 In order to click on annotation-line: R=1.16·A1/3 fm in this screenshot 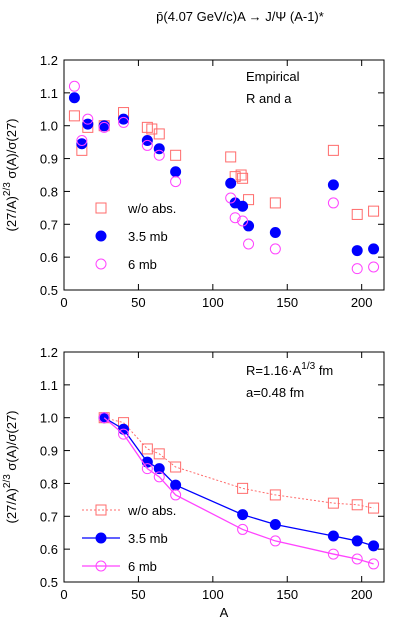, I will do `click(289, 369)`.